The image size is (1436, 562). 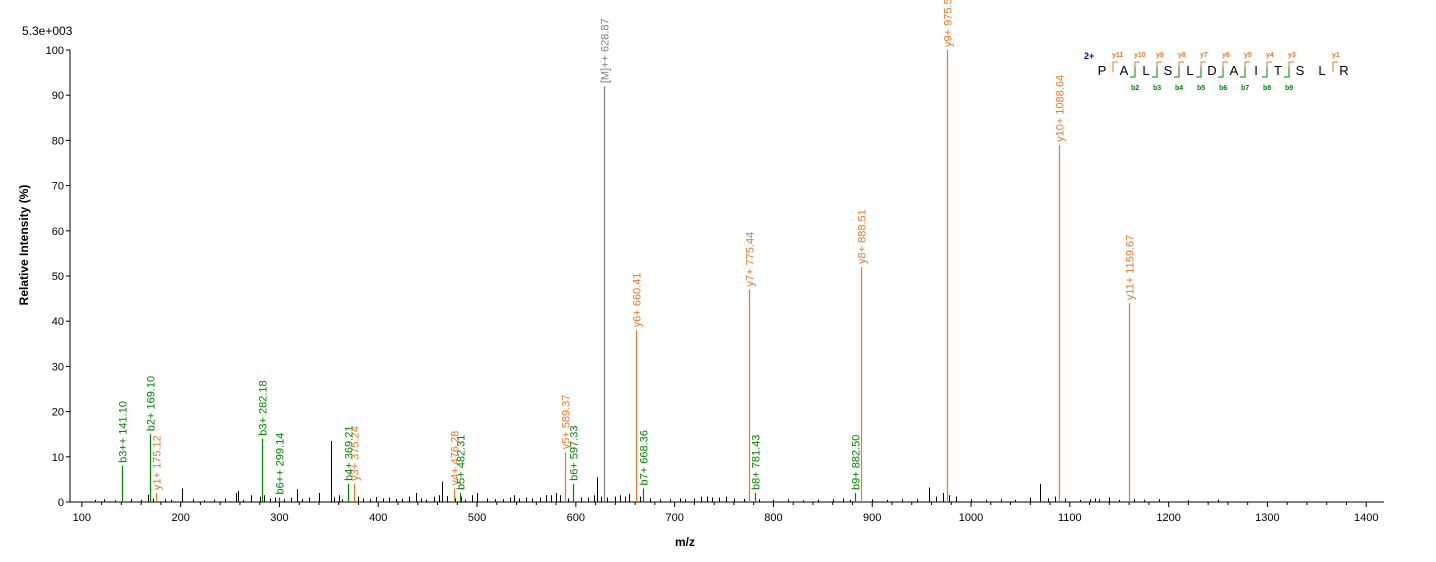 I want to click on x-tick-label: 300, so click(x=279, y=518).